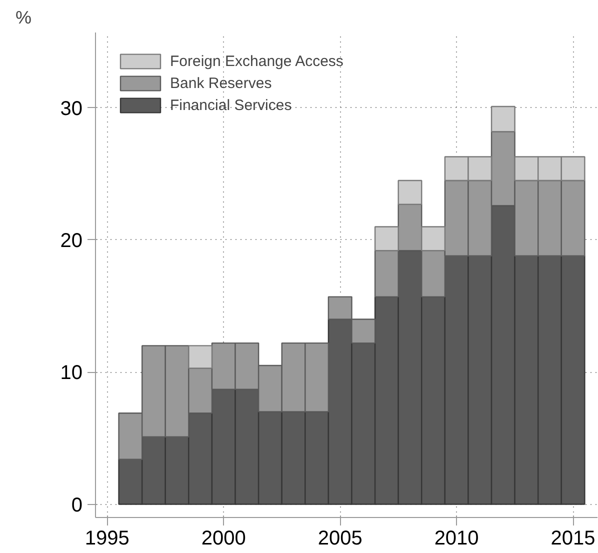 The height and width of the screenshot is (553, 598). I want to click on x-tick-label: 1995, so click(107, 539).